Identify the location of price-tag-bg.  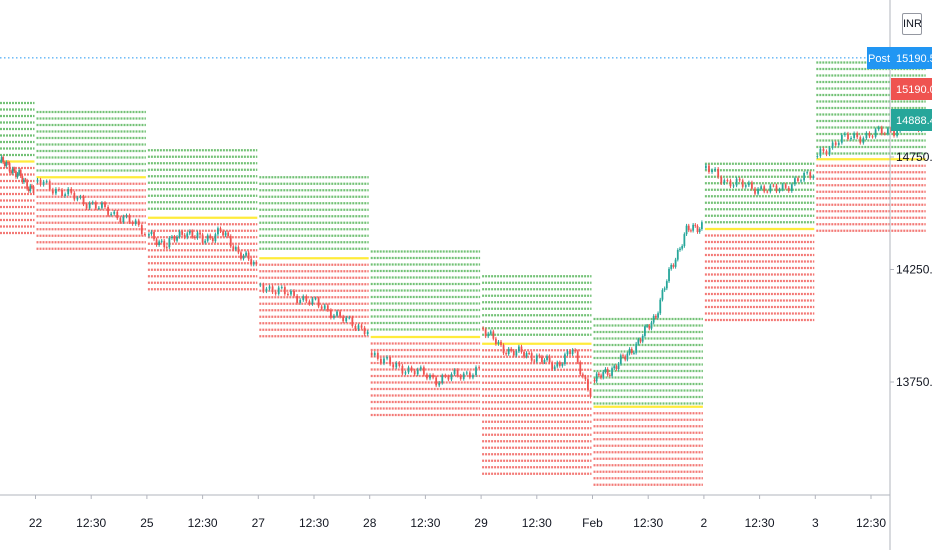
(911, 89).